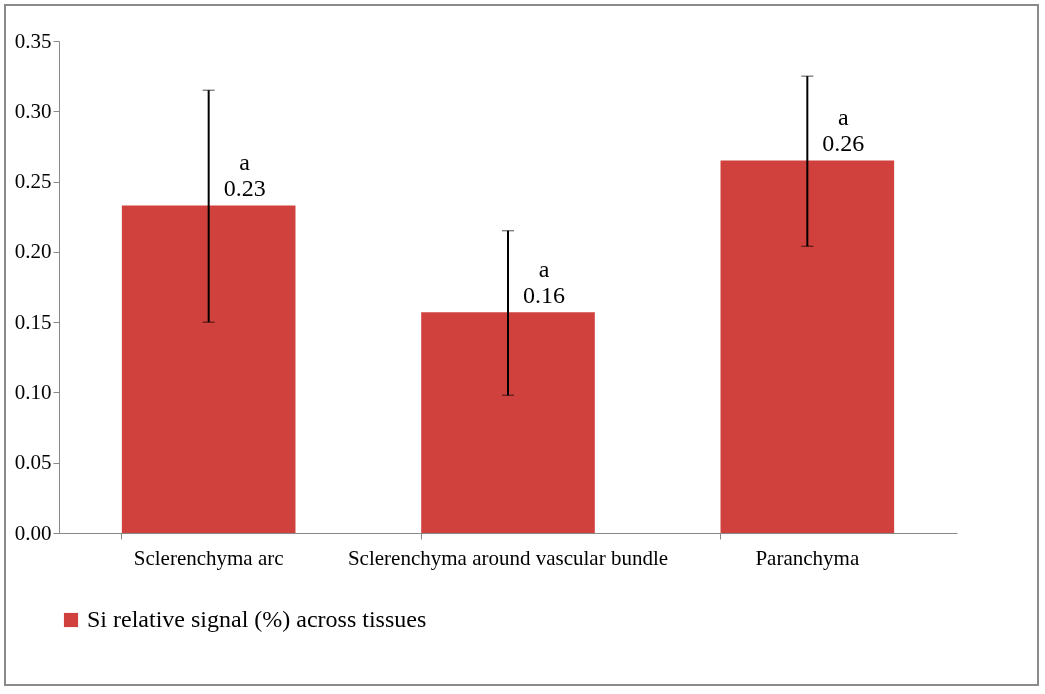  What do you see at coordinates (544, 295) in the screenshot?
I see `data-label: 0.16` at bounding box center [544, 295].